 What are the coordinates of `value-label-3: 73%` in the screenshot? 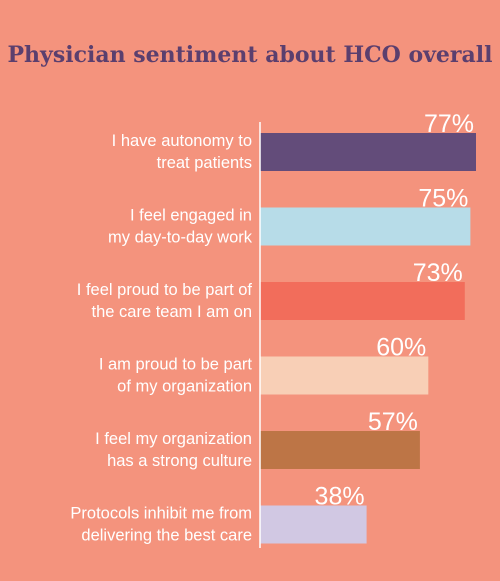 It's located at (438, 273).